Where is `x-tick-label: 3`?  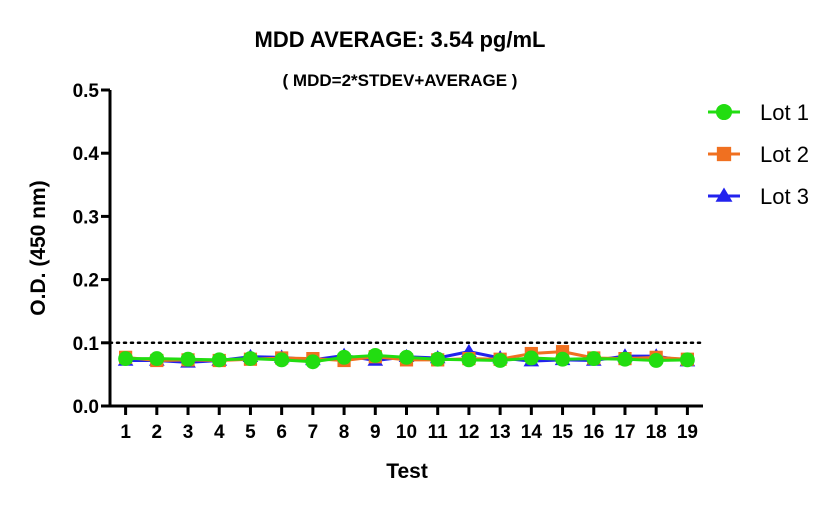 x-tick-label: 3 is located at coordinates (188, 432).